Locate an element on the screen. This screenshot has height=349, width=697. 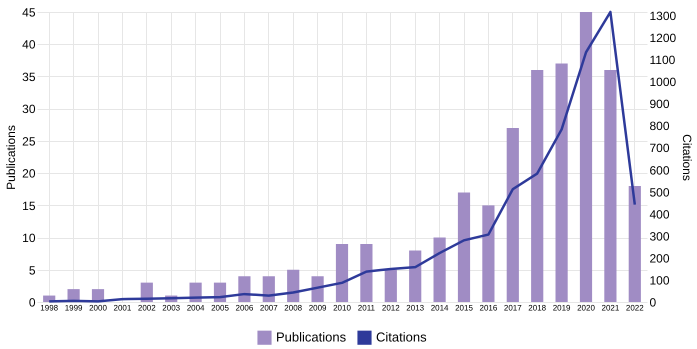
y2-tick-label: 600 is located at coordinates (660, 170).